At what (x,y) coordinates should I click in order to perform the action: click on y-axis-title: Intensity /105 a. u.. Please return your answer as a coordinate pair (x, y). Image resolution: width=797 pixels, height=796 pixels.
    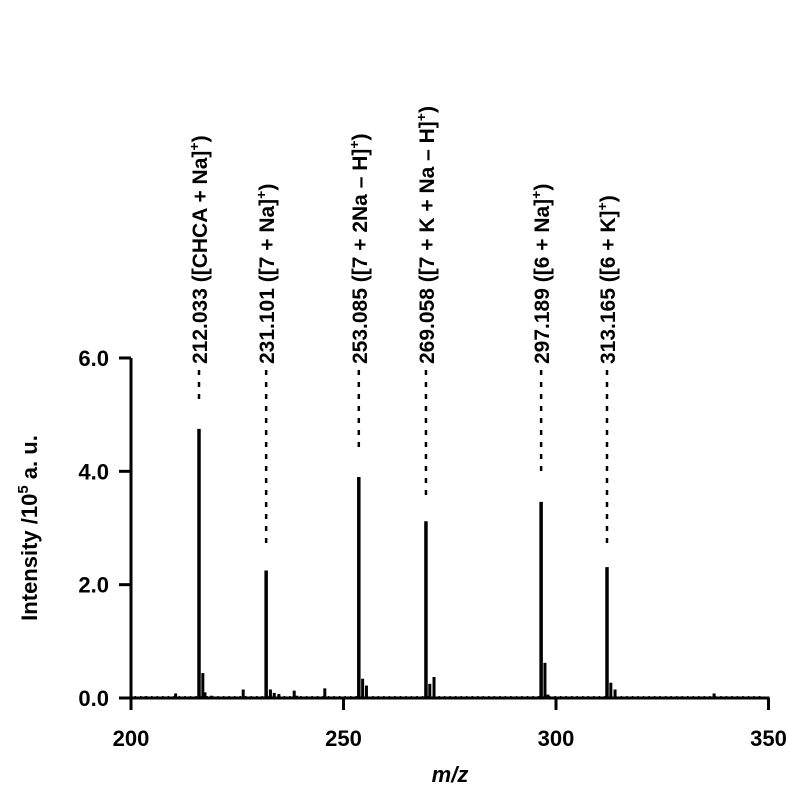
    Looking at the image, I should click on (28, 528).